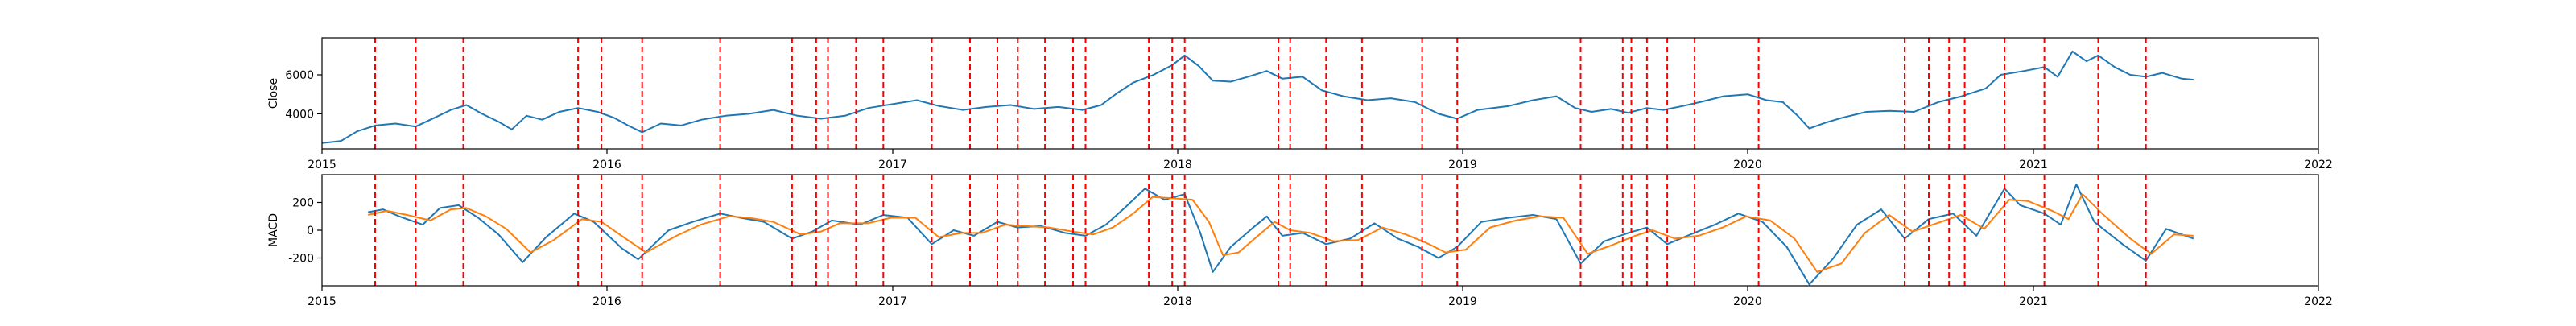 The width and height of the screenshot is (2576, 326). I want to click on y-tick-label: 6000, so click(299, 75).